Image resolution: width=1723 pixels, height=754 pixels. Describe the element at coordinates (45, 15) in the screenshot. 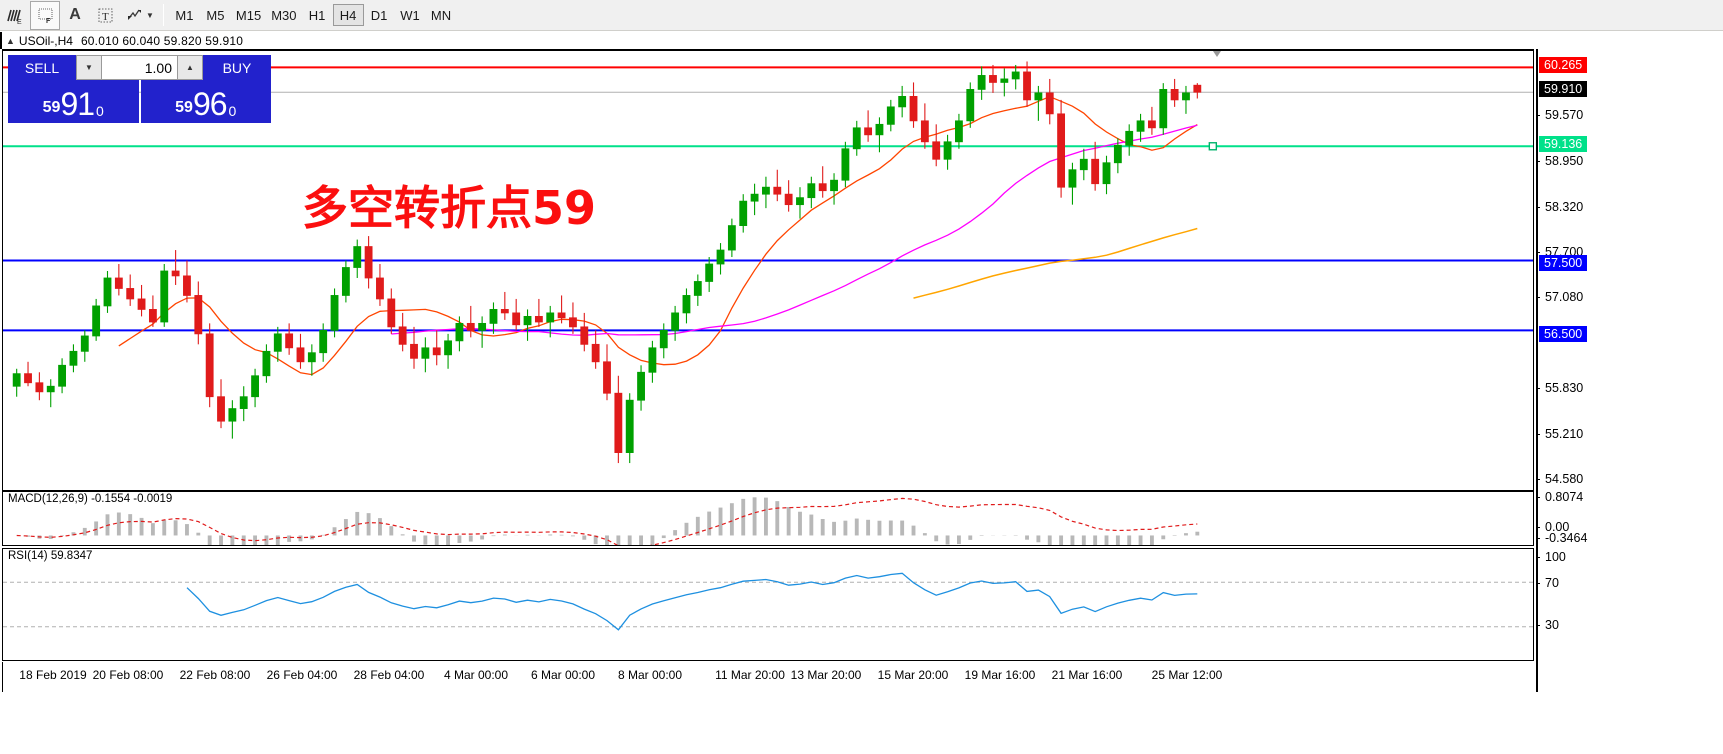

I see `templates-icon: F` at that location.